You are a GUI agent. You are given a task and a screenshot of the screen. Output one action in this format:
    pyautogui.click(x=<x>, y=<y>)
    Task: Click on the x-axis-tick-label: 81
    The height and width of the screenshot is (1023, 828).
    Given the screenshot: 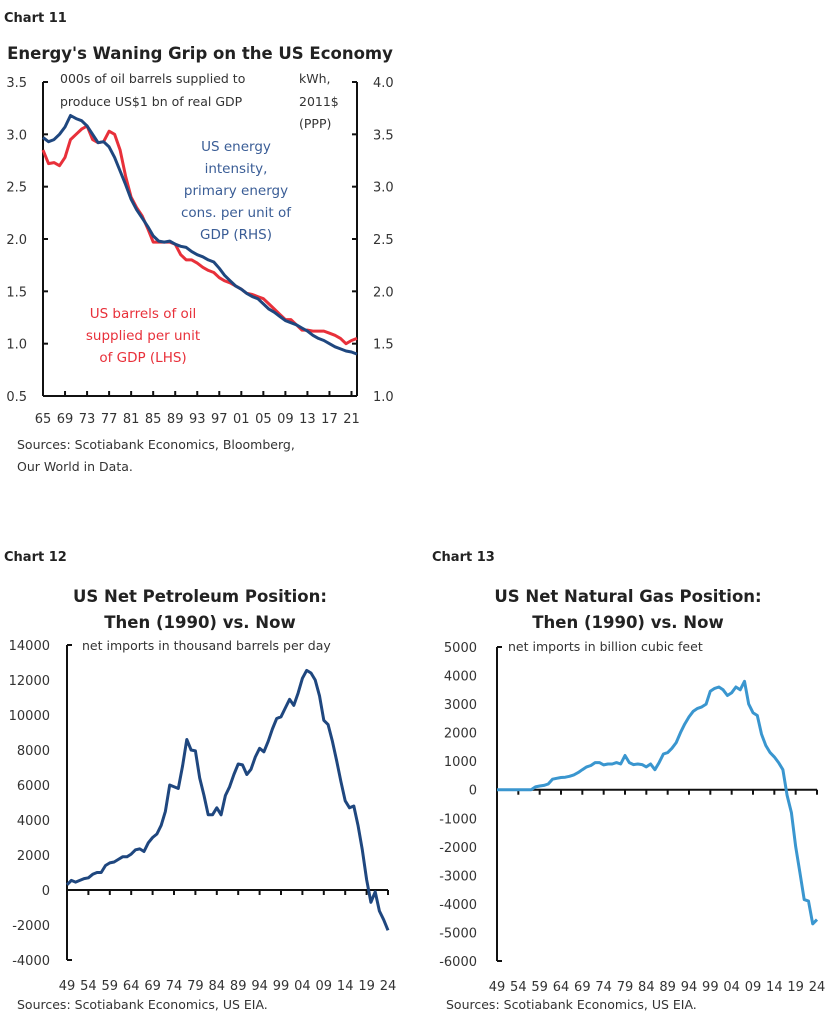 What is the action you would take?
    pyautogui.click(x=131, y=419)
    